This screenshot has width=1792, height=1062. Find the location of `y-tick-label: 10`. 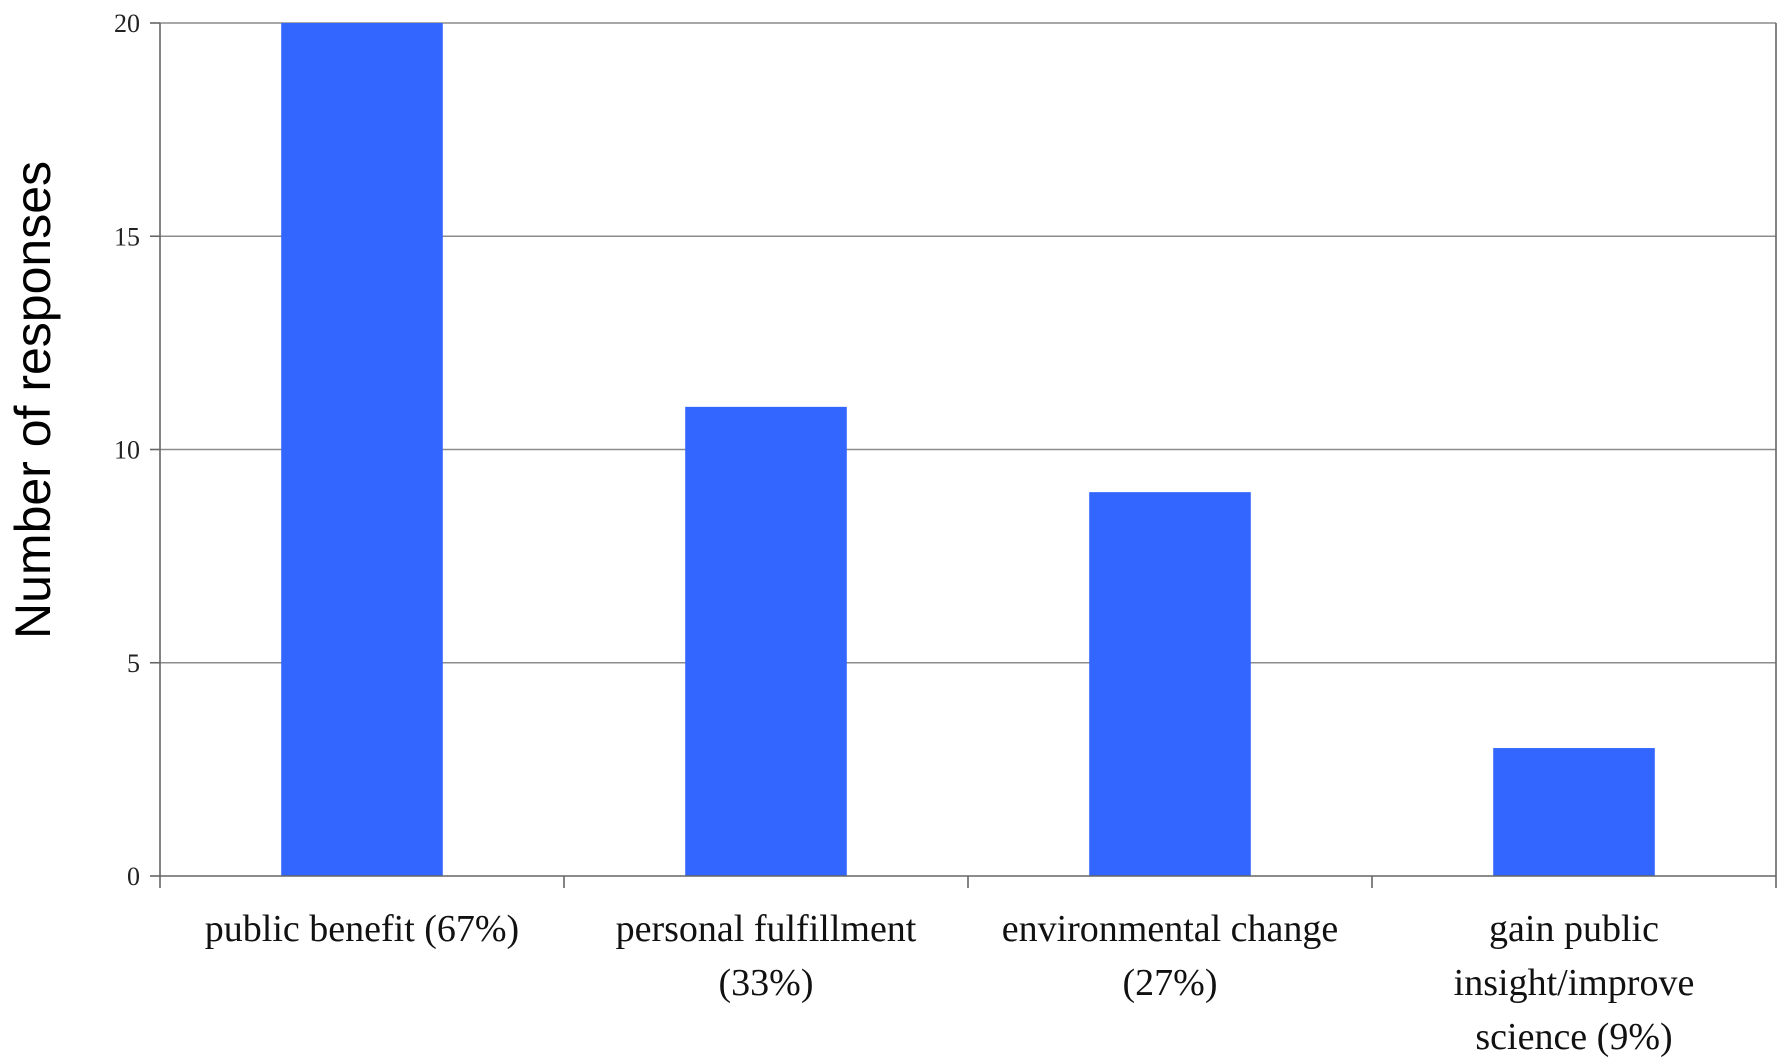

y-tick-label: 10 is located at coordinates (127, 450).